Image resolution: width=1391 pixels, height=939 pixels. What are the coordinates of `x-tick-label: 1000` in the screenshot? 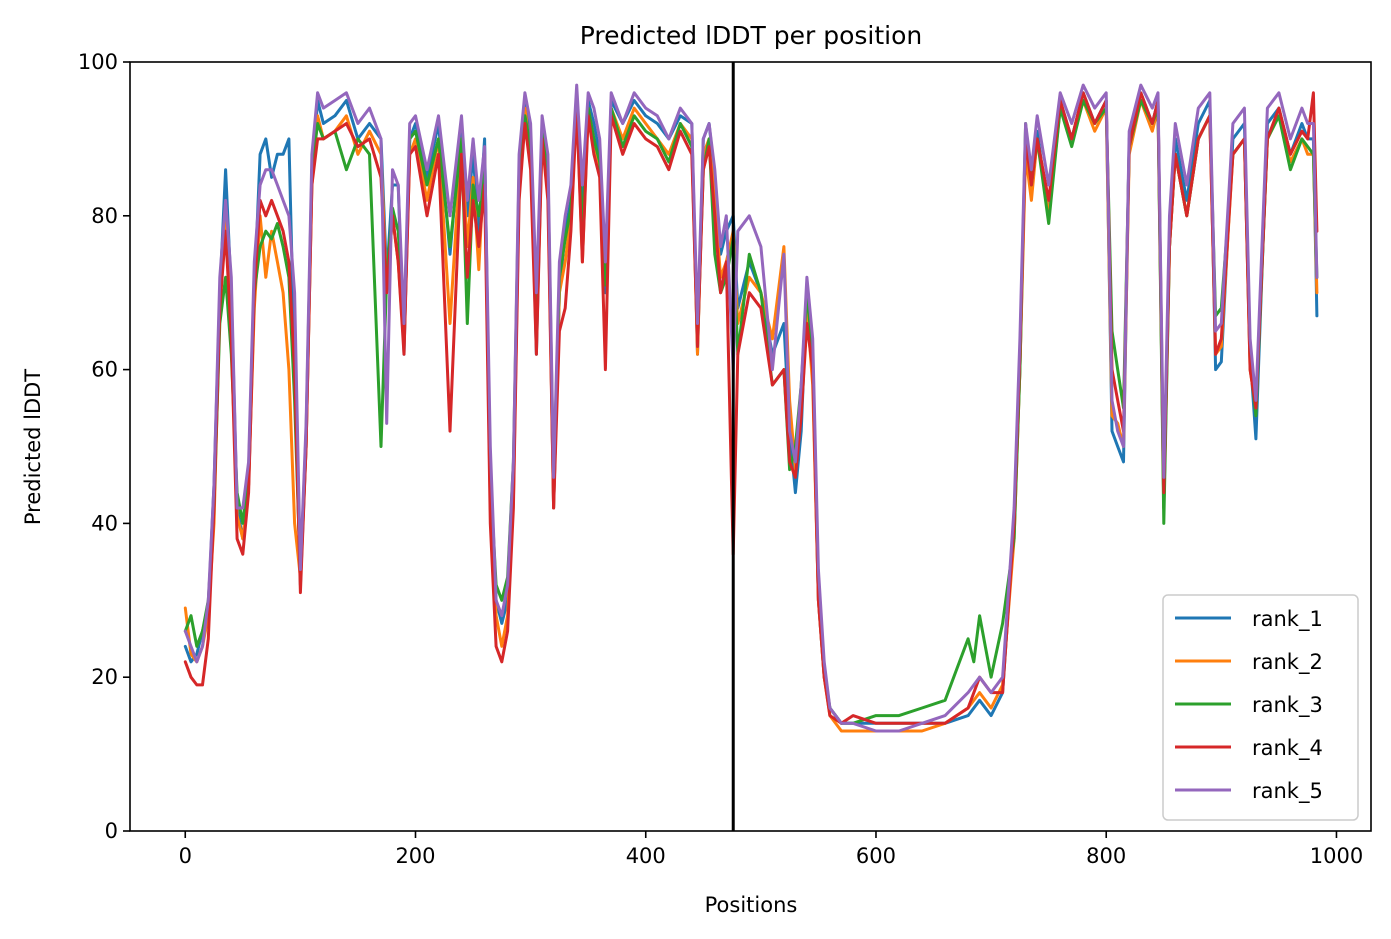 It's located at (1336, 856).